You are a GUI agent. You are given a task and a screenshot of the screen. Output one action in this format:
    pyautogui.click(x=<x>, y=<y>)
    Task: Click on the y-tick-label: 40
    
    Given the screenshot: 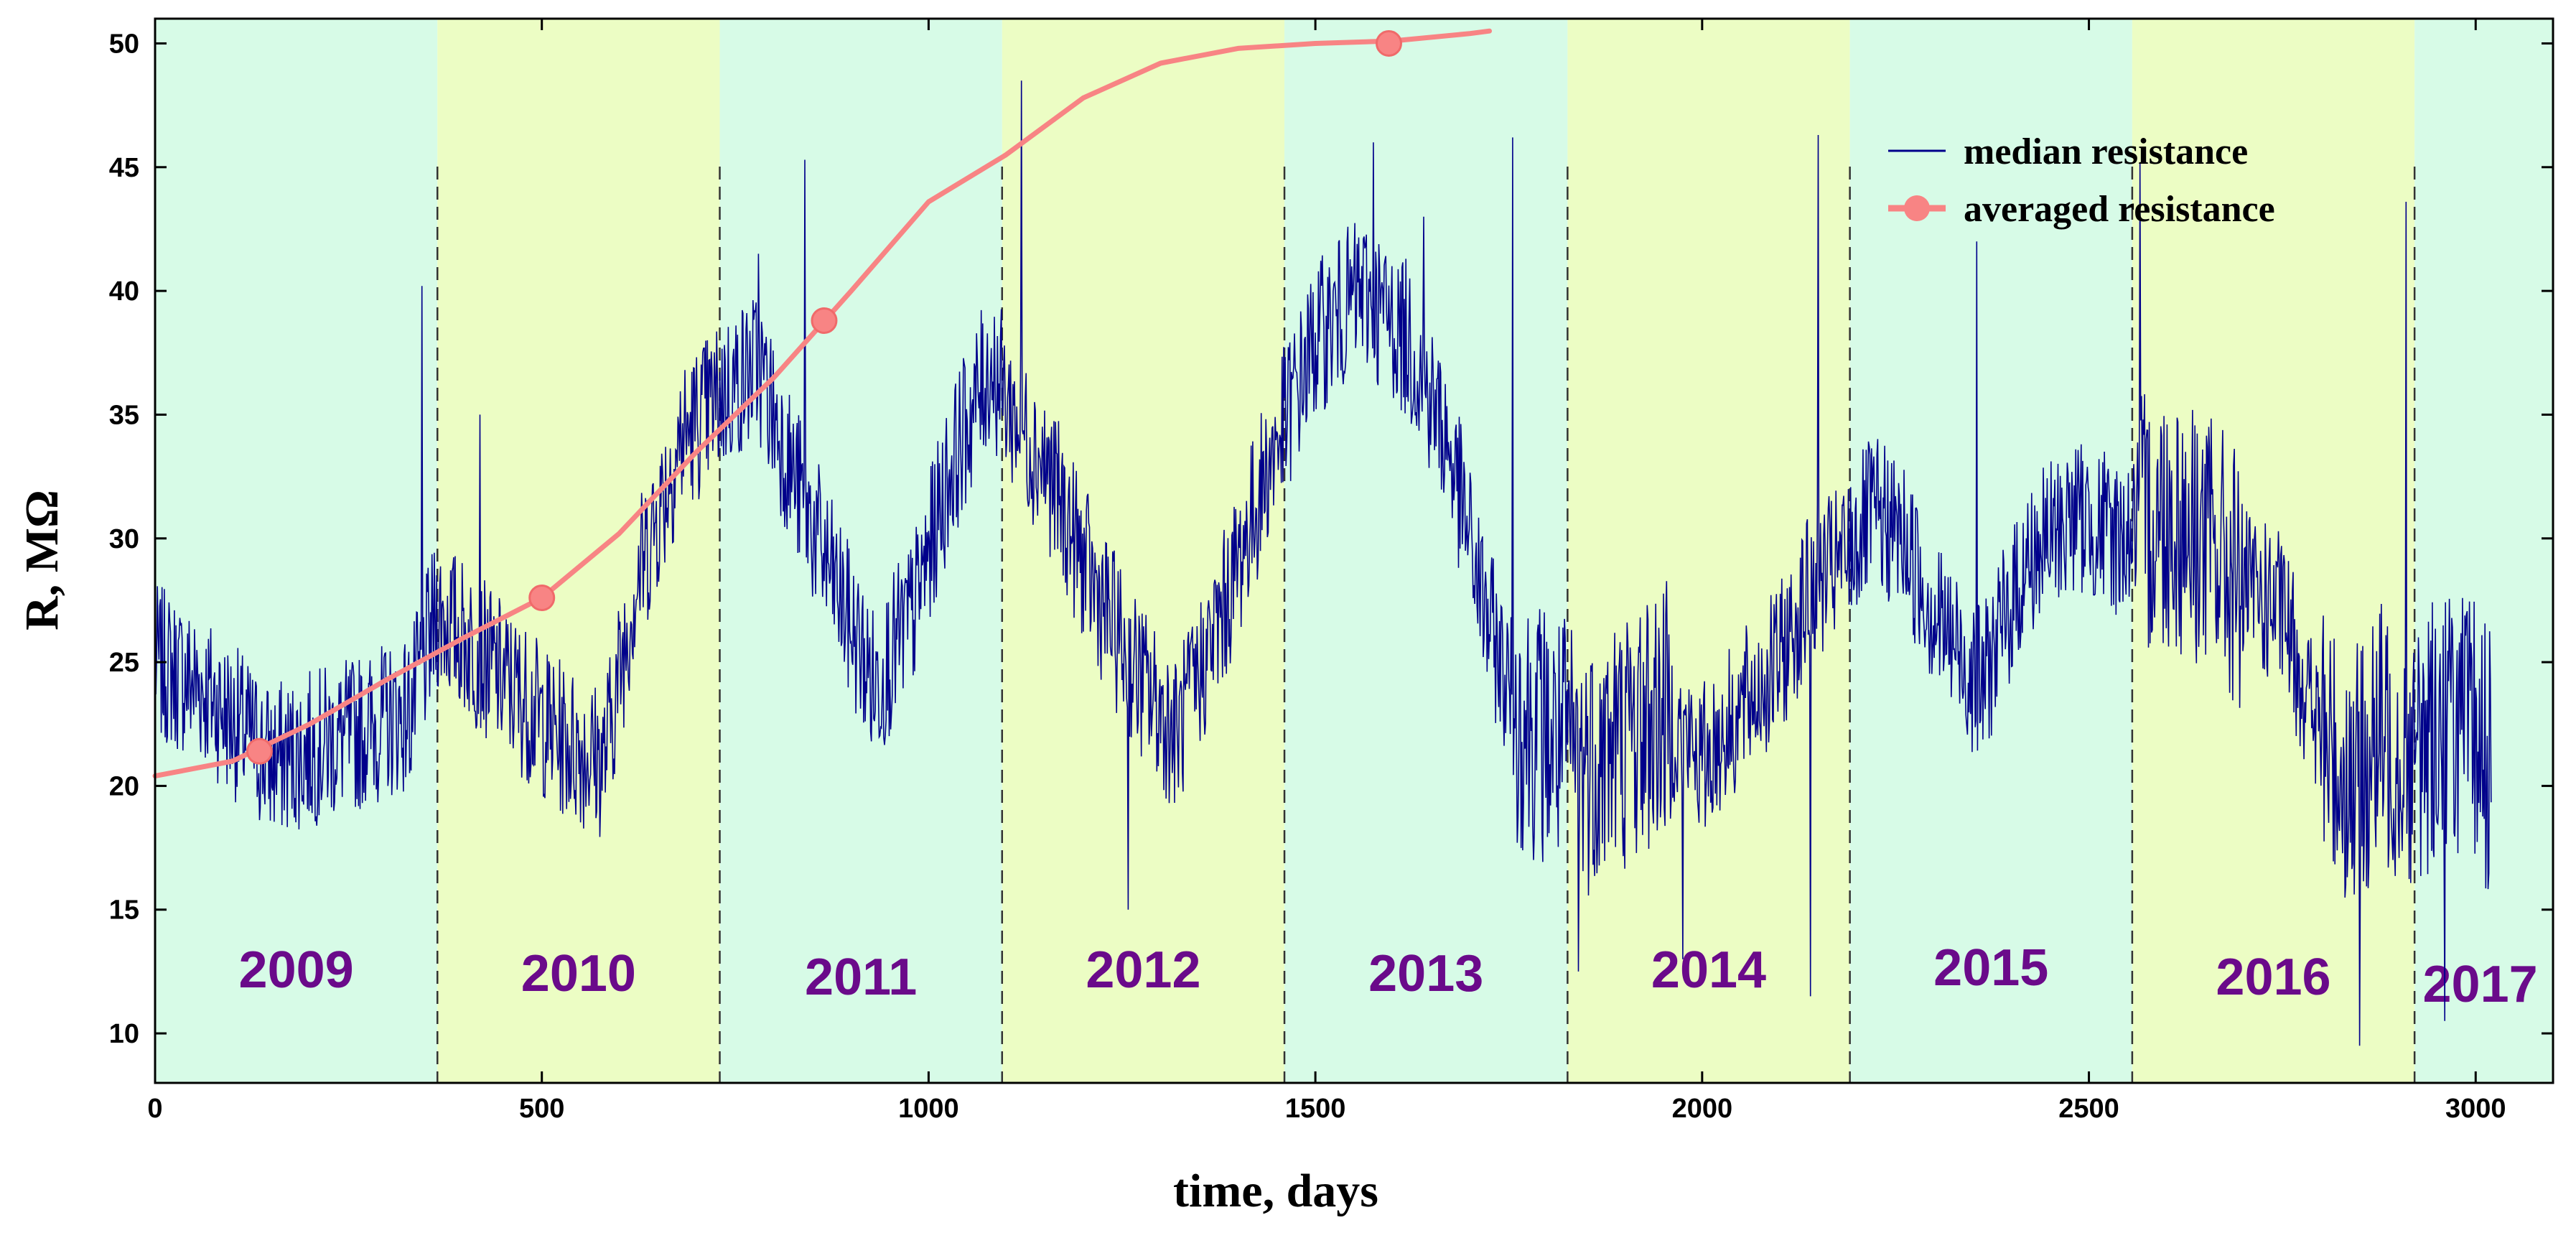 What is the action you would take?
    pyautogui.click(x=124, y=291)
    